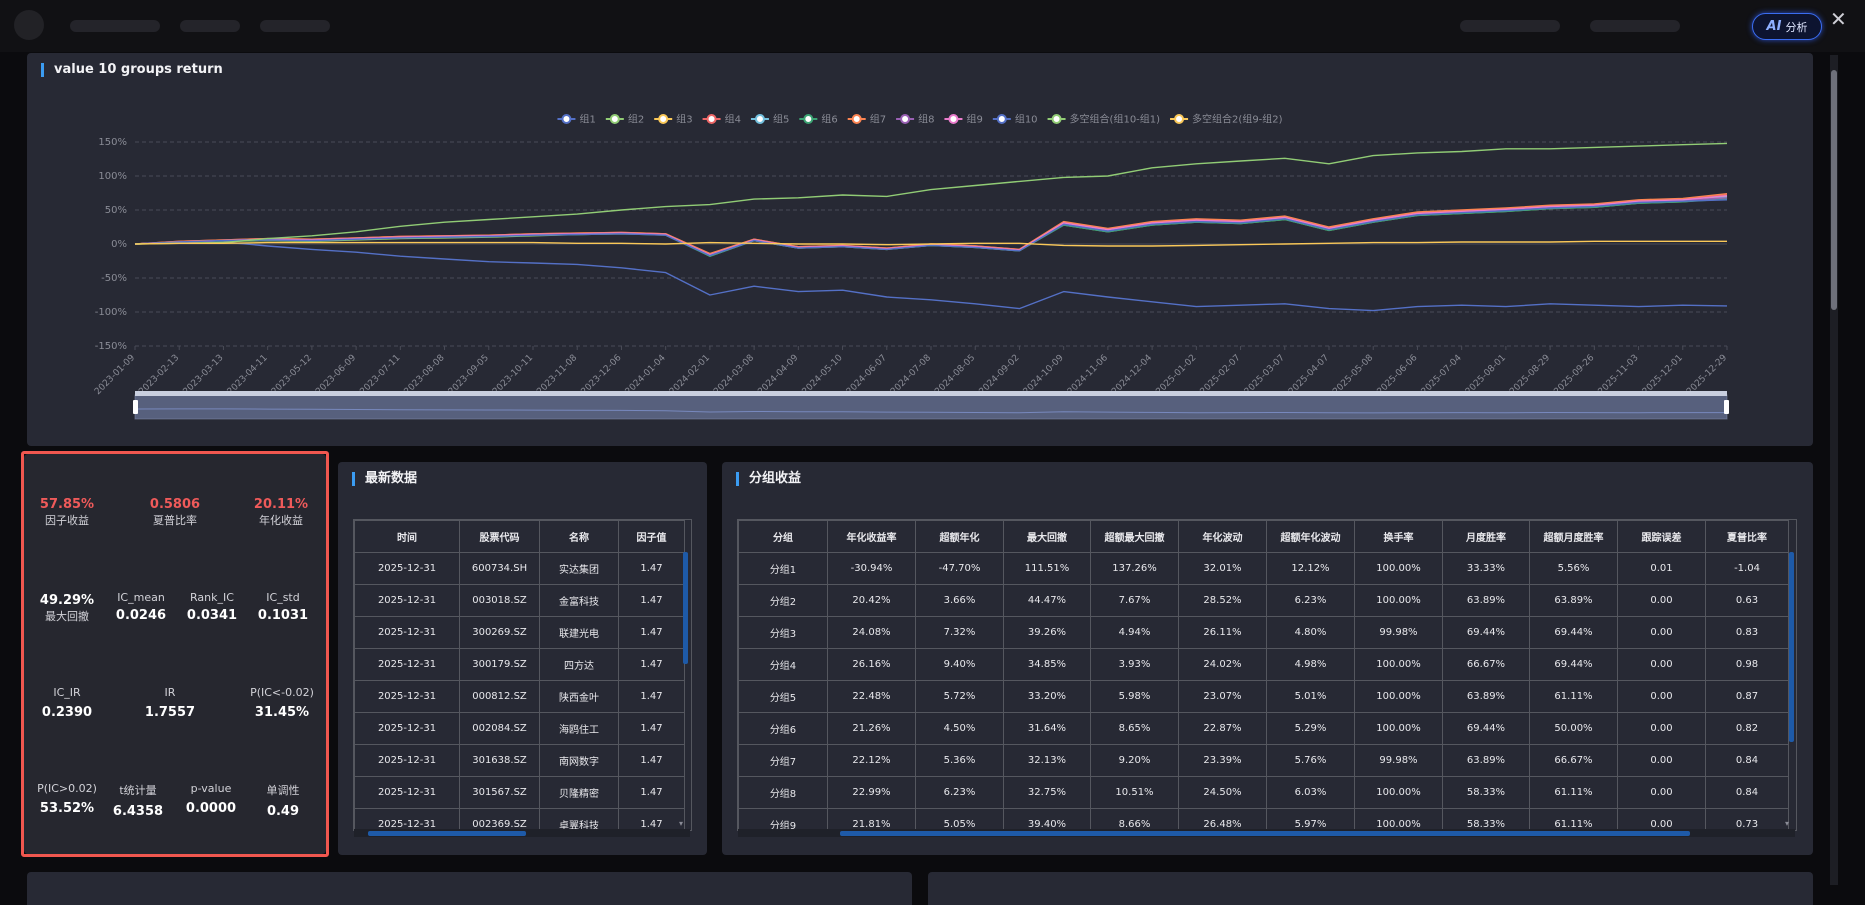 This screenshot has width=1865, height=905. Describe the element at coordinates (1834, 190) in the screenshot. I see `page-scroll-thumb` at that location.